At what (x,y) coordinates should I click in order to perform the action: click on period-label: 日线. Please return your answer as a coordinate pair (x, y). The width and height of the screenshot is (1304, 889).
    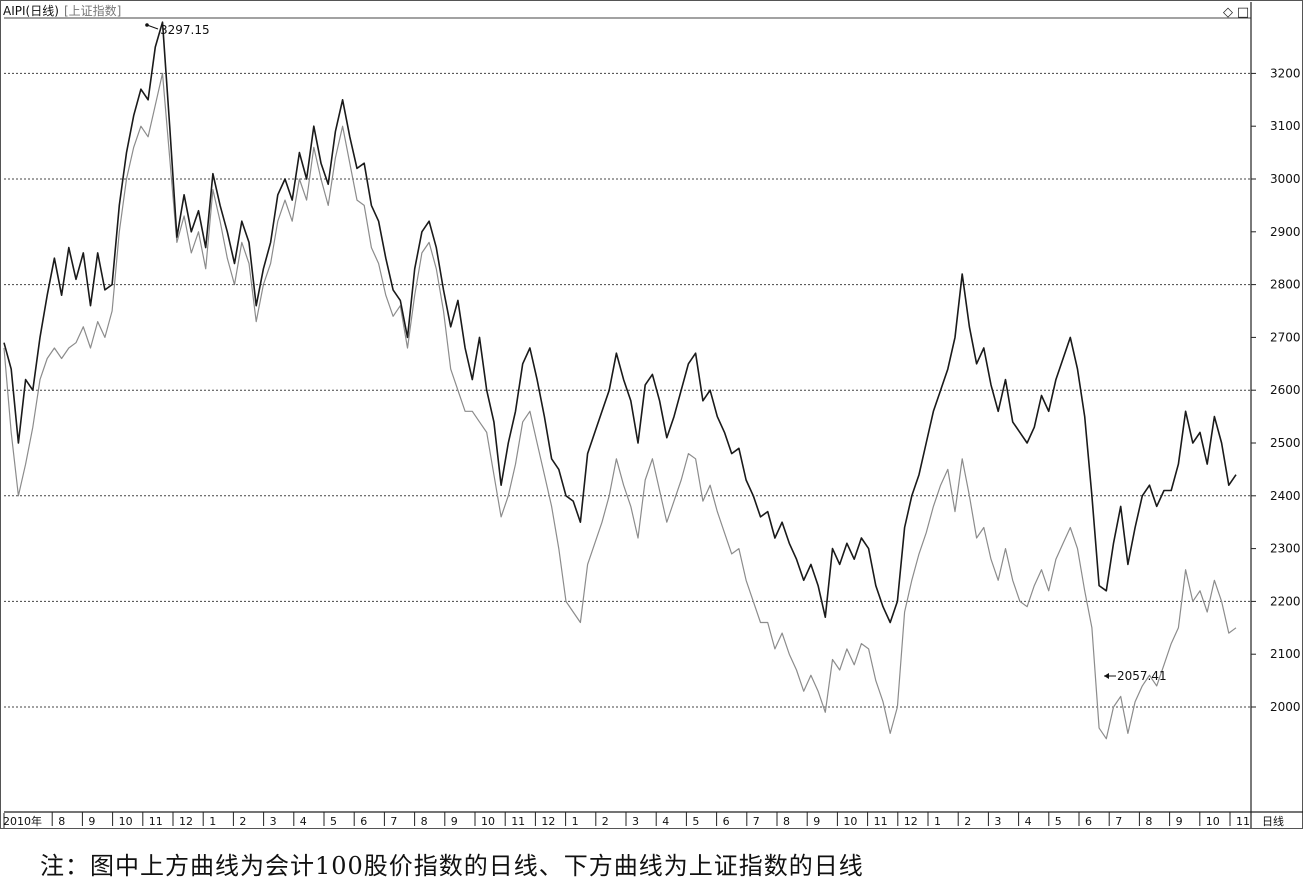
    Looking at the image, I should click on (1273, 821).